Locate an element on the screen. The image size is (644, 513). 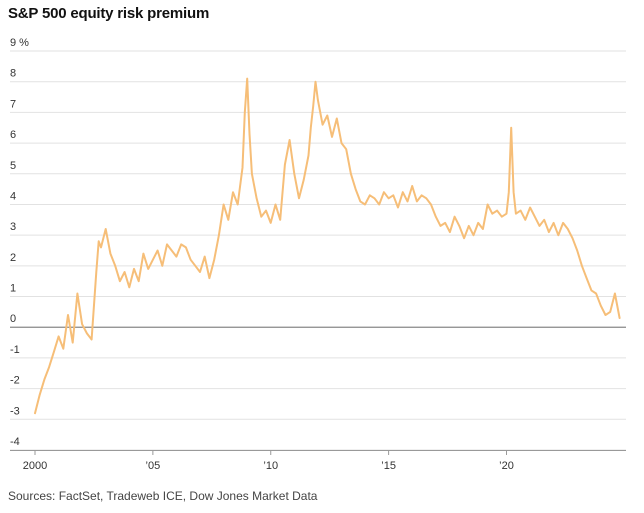
x-tick-label-’10: ’10 is located at coordinates (270, 466).